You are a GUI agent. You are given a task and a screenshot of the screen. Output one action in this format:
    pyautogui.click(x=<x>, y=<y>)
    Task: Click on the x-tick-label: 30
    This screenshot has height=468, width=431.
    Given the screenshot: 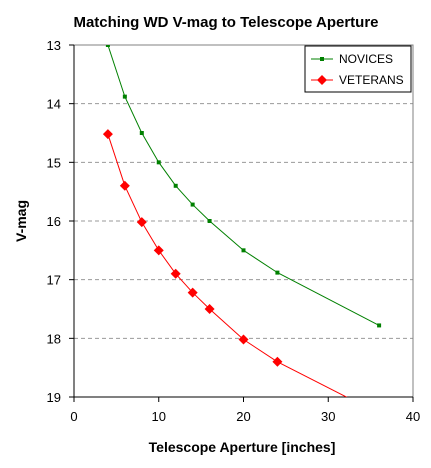 What is the action you would take?
    pyautogui.click(x=328, y=416)
    